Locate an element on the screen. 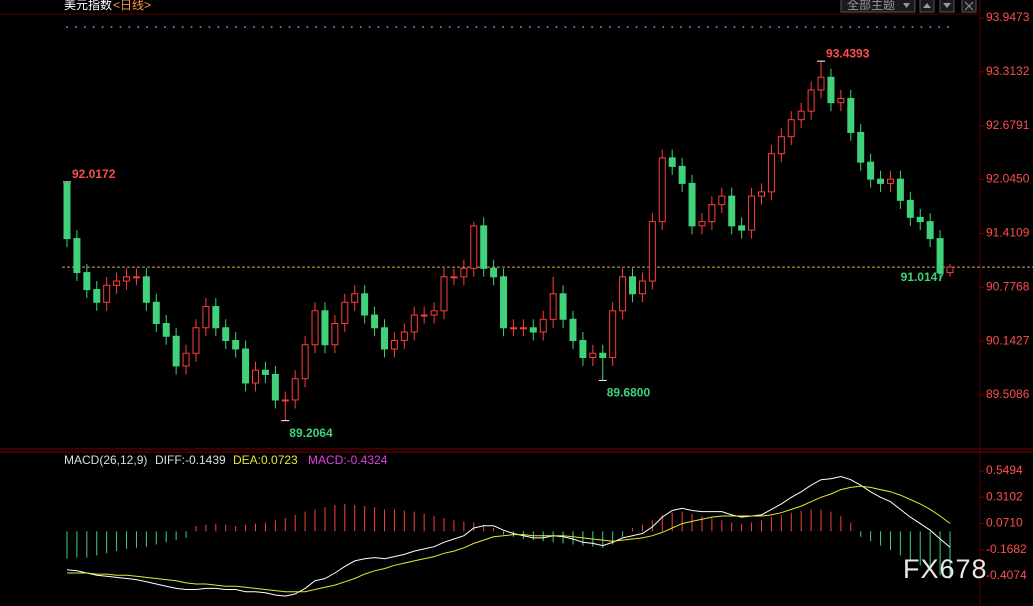 Image resolution: width=1033 pixels, height=606 pixels. theme-button-label: 全部主题 is located at coordinates (871, 6).